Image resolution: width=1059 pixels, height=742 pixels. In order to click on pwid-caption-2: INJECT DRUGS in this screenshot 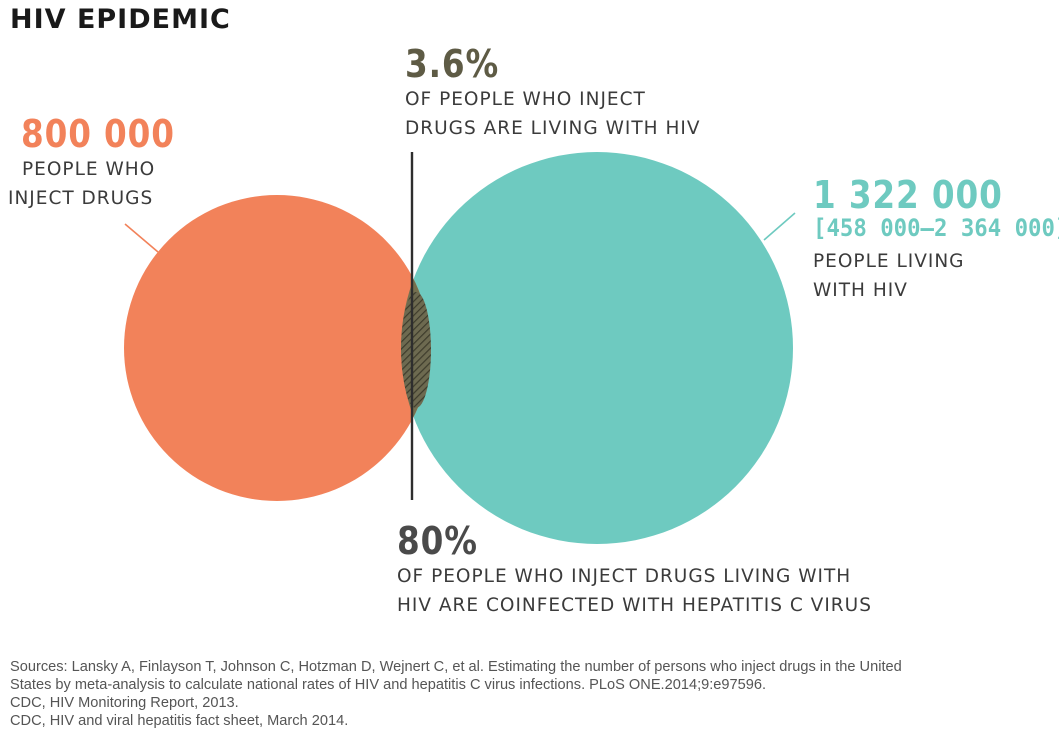, I will do `click(81, 198)`.